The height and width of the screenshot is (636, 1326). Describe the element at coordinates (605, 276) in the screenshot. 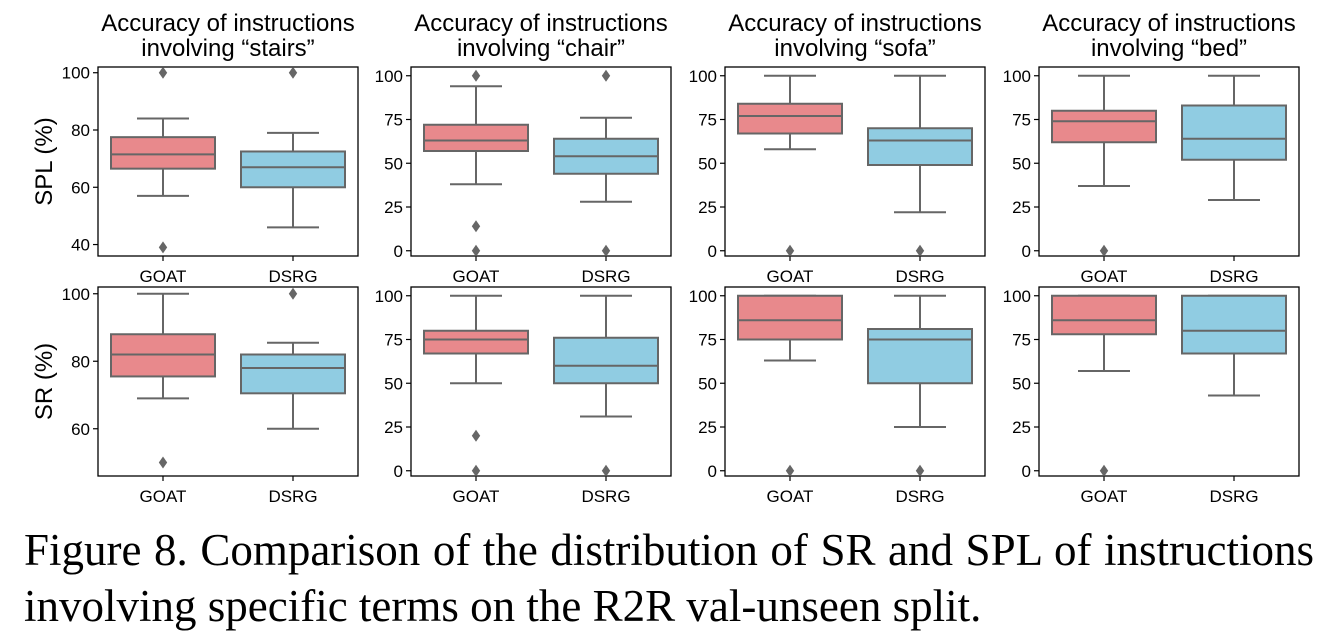

I see `xtick-label-spl-chair-dsrg: DSRG` at that location.